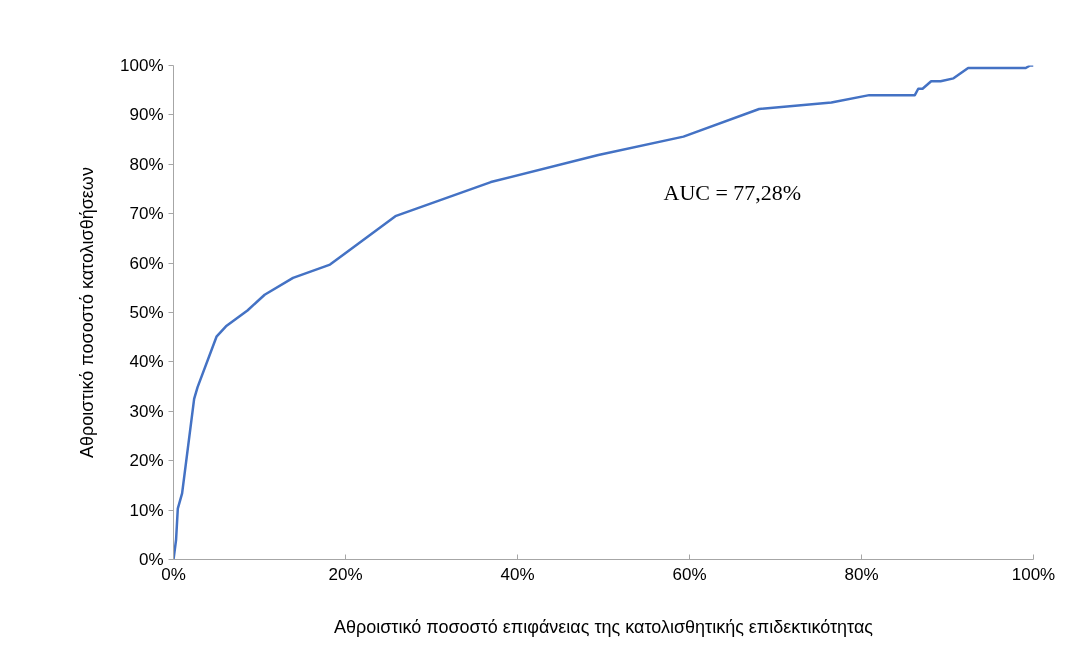 The image size is (1073, 661). Describe the element at coordinates (732, 192) in the screenshot. I see `annotation: AUC = 77,28%` at that location.